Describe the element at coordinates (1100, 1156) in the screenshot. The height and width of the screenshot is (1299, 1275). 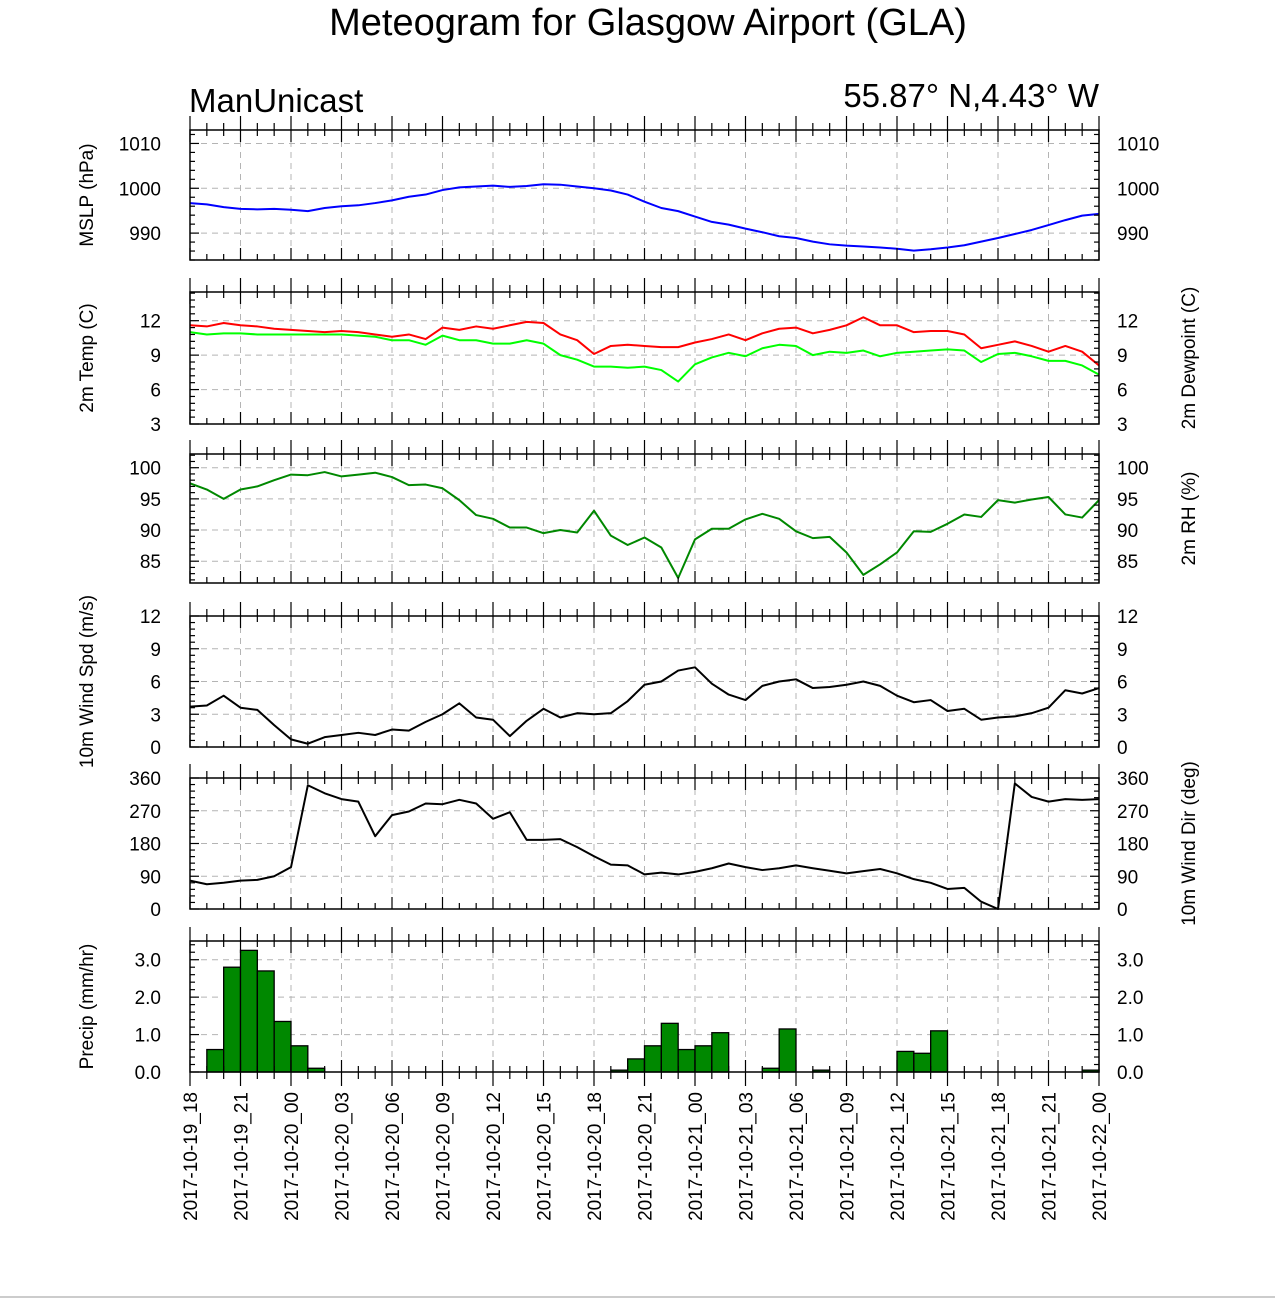
I see `x-tick-label: 2017-10-22_00` at that location.